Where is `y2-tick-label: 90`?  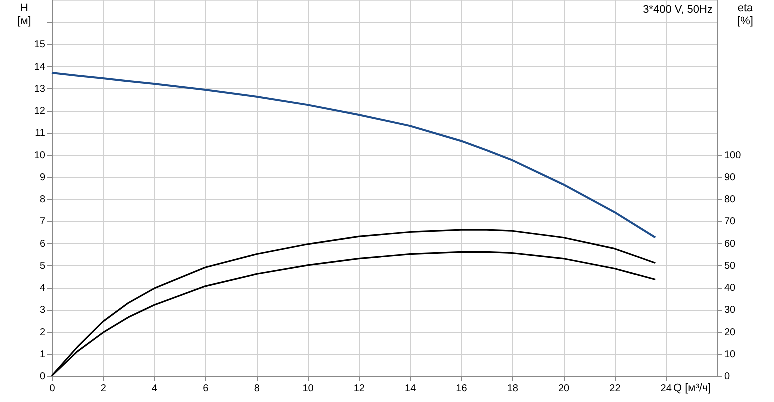
y2-tick-label: 90 is located at coordinates (730, 178).